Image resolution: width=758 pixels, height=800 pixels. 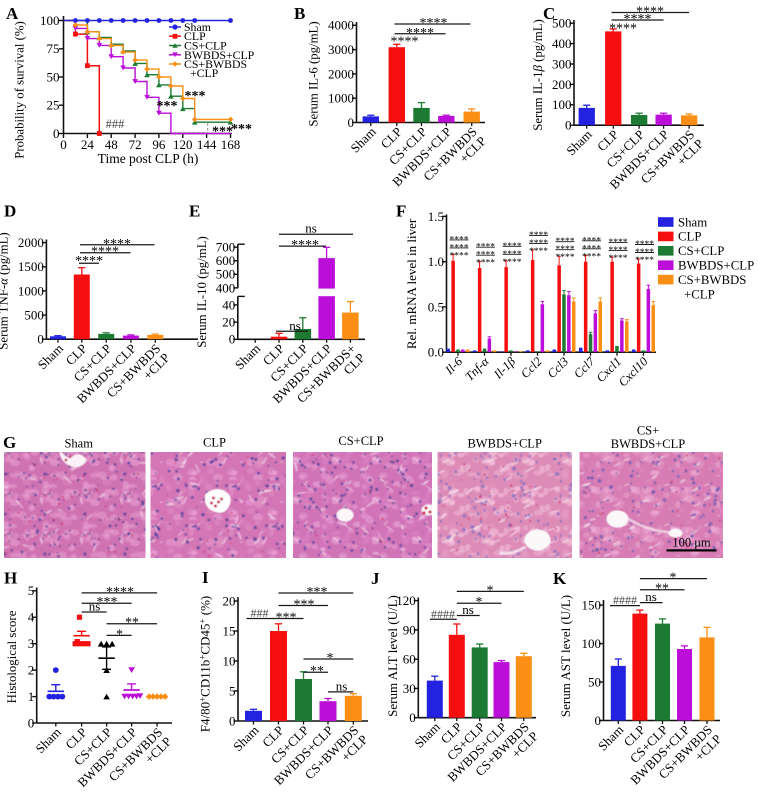 I want to click on svg-text: 50, so click(x=53, y=76).